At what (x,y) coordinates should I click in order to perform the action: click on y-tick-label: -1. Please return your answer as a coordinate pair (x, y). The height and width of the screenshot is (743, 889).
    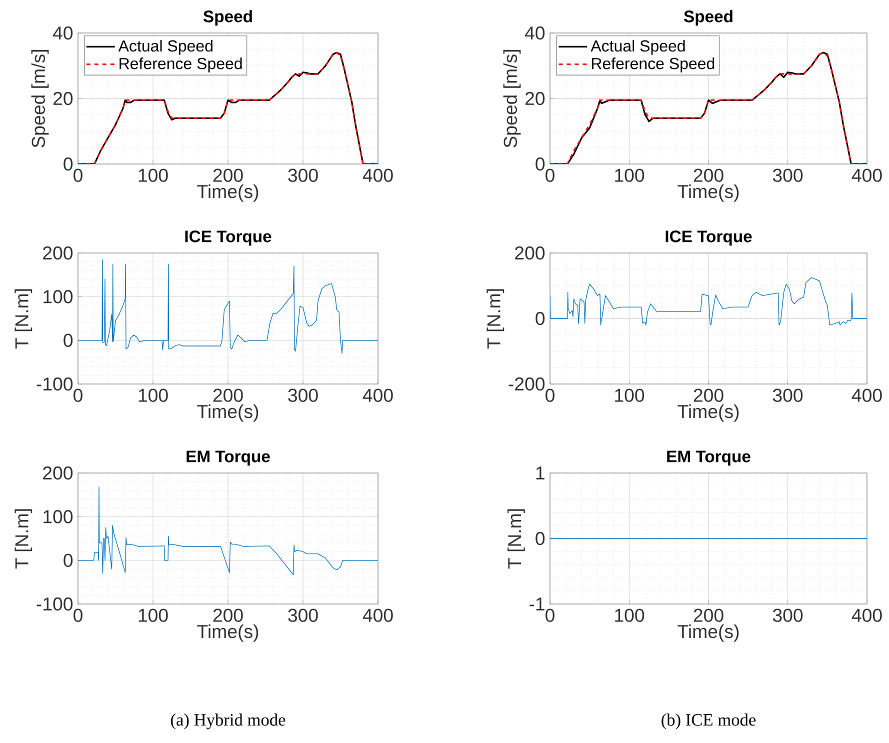
    Looking at the image, I should click on (537, 604).